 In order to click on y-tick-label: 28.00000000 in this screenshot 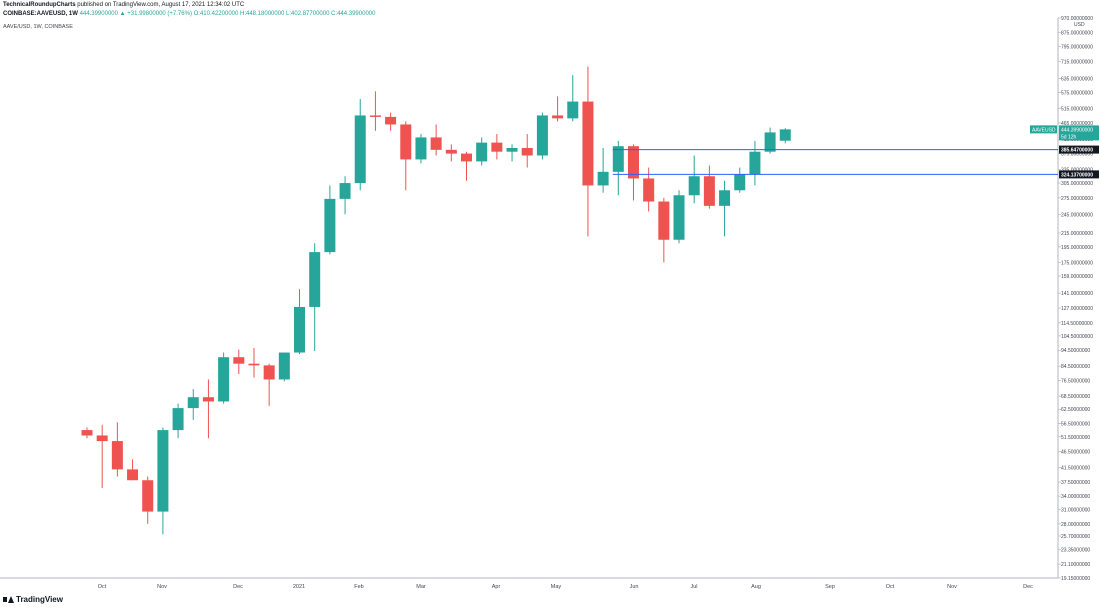, I will do `click(1075, 525)`.